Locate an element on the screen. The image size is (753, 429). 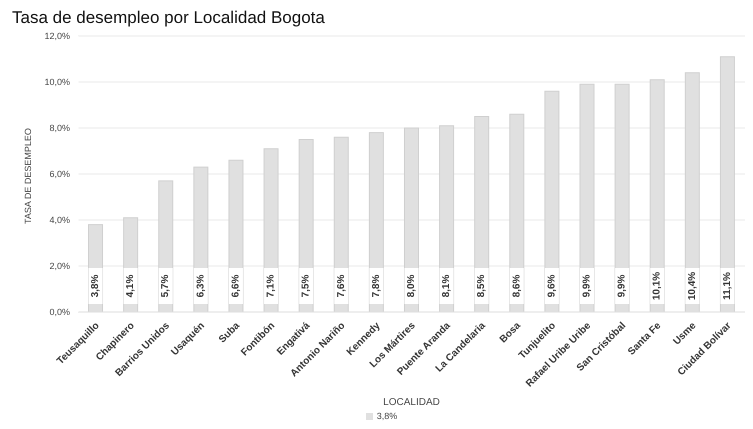
chart-title: Tasa de desempleo por Localidad Bogota is located at coordinates (168, 18).